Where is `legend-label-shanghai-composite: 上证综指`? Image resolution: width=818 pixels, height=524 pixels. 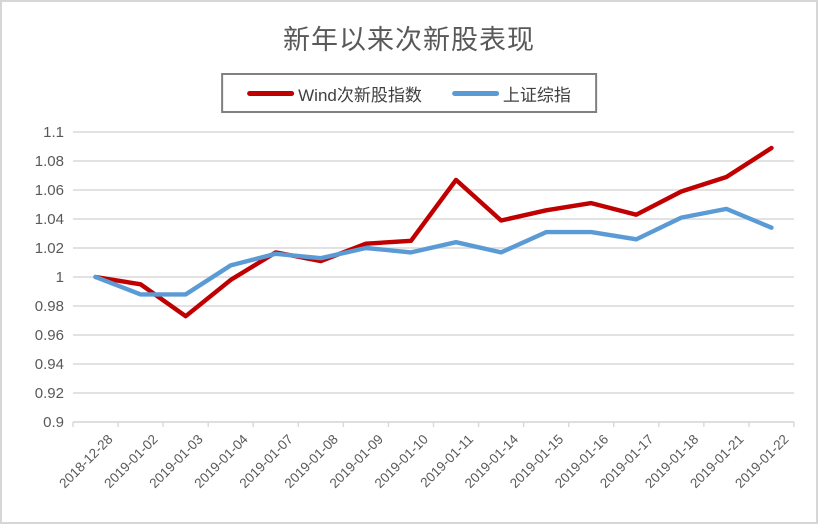 legend-label-shanghai-composite: 上证综指 is located at coordinates (536, 95).